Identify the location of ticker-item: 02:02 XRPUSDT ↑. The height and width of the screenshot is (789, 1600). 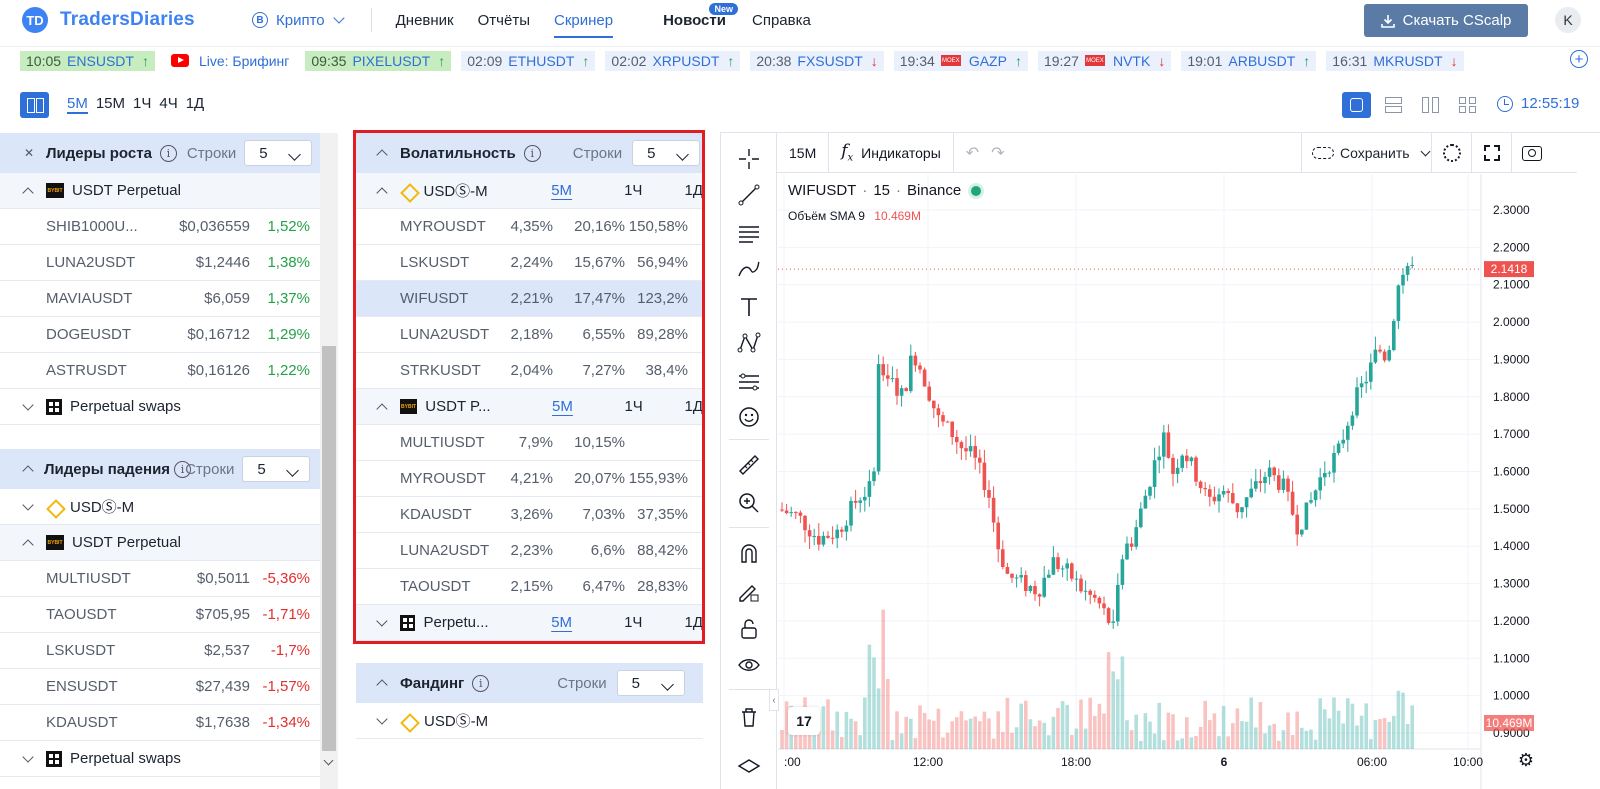
(673, 60).